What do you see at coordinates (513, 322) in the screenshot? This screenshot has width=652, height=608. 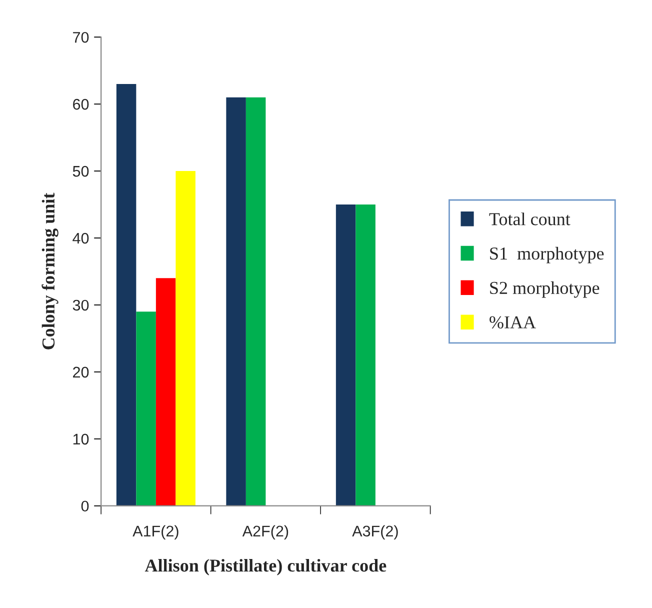 I see `legend-label: %IAA` at bounding box center [513, 322].